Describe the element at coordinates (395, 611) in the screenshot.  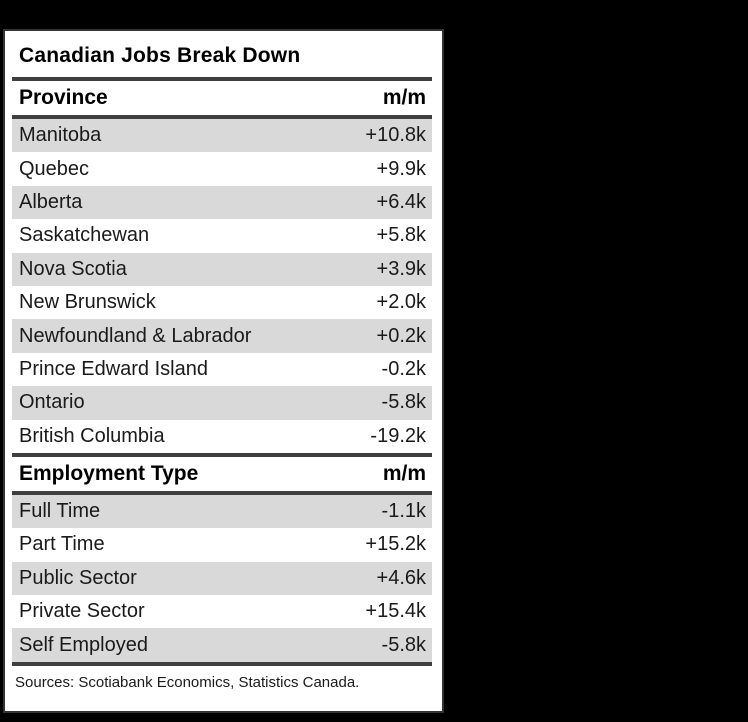
I see `row-value: +15.4k` at that location.